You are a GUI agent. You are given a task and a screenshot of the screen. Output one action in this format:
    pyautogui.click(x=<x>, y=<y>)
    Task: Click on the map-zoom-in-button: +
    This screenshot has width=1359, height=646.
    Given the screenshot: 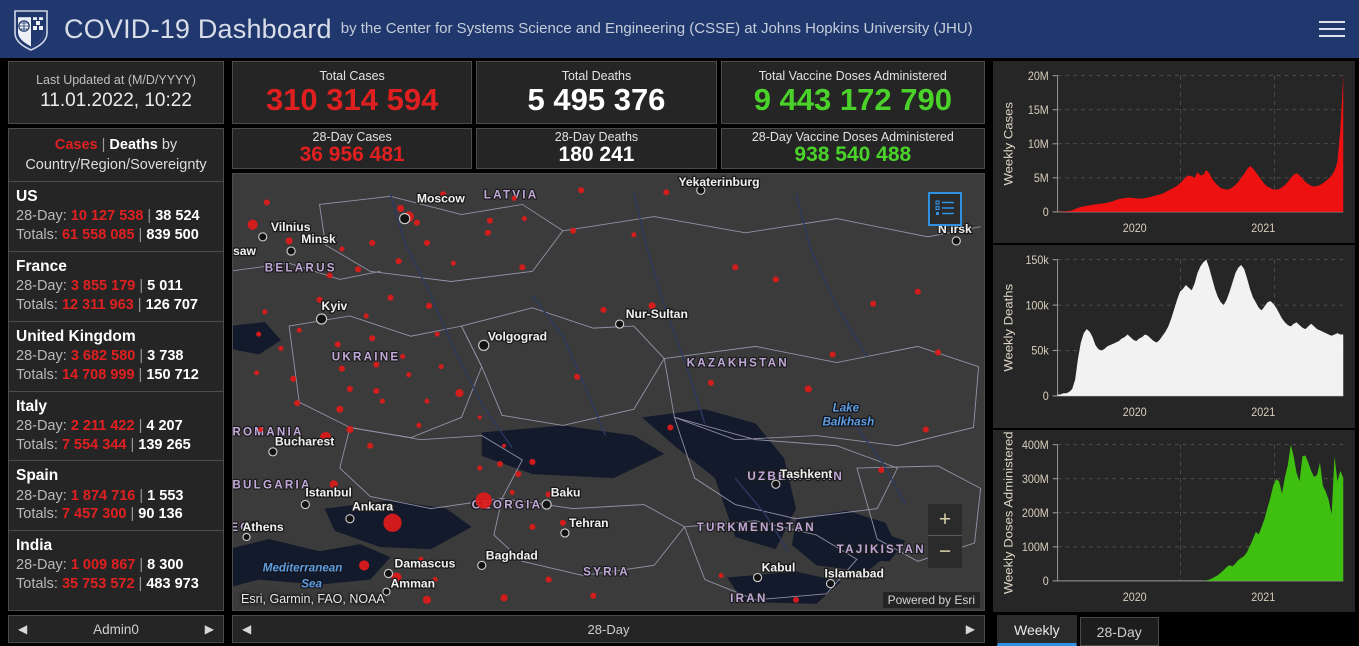 What is the action you would take?
    pyautogui.click(x=945, y=520)
    